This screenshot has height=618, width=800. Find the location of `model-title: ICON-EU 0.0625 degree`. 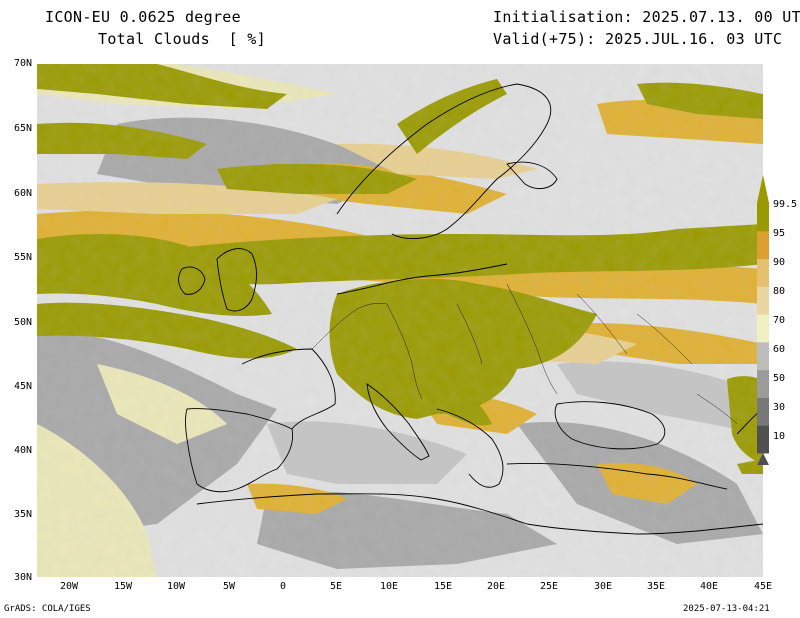

model-title: ICON-EU 0.0625 degree is located at coordinates (143, 17).